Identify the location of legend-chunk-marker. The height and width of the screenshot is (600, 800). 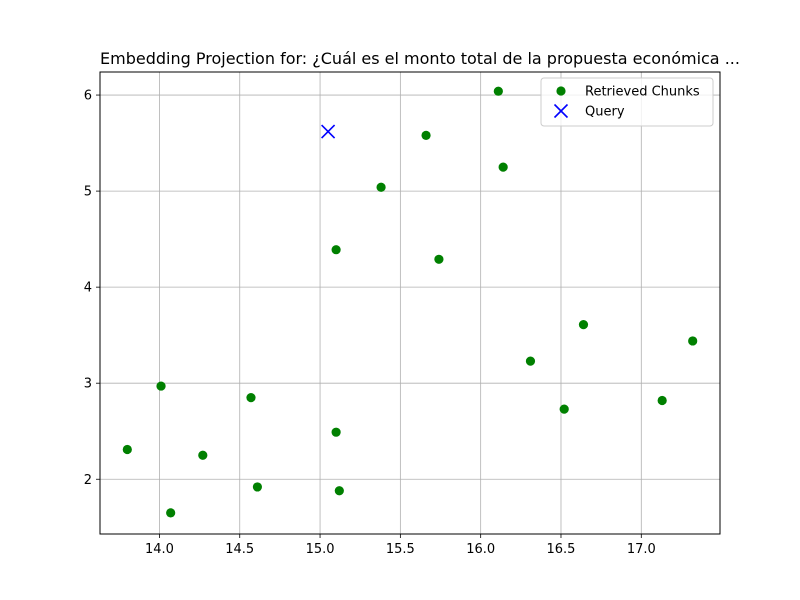
(561, 91).